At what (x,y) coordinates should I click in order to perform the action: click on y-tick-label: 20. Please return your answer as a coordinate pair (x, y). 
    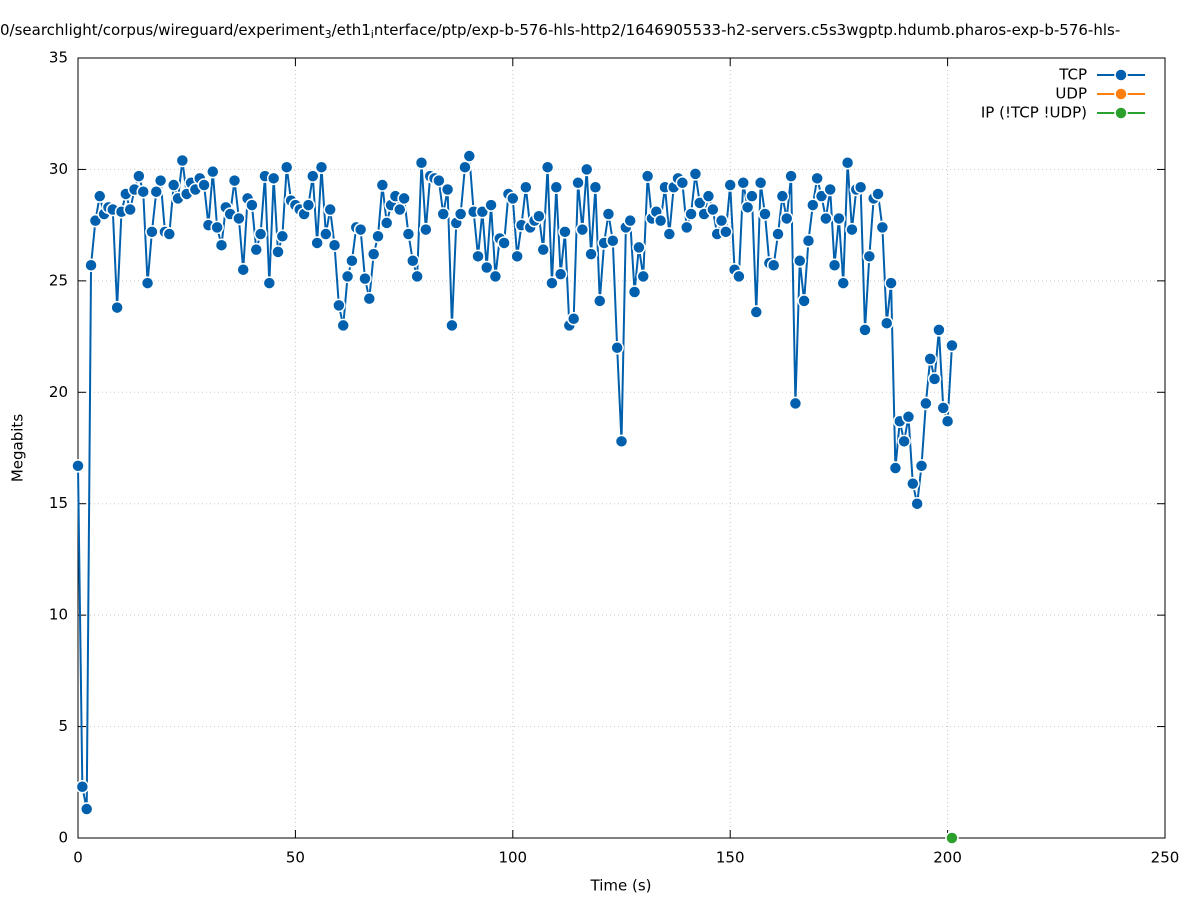
    Looking at the image, I should click on (58, 392).